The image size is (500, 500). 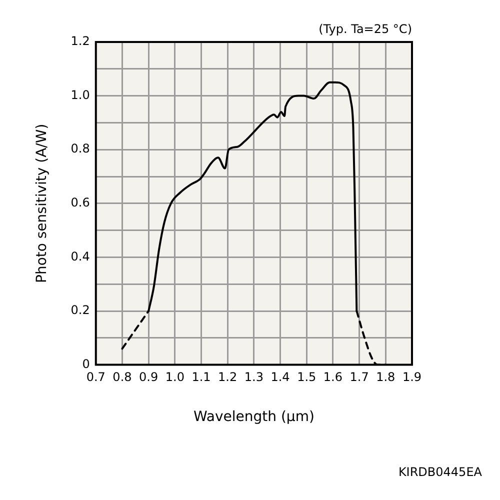 I want to click on x-tick-label: 0.9, so click(x=148, y=377).